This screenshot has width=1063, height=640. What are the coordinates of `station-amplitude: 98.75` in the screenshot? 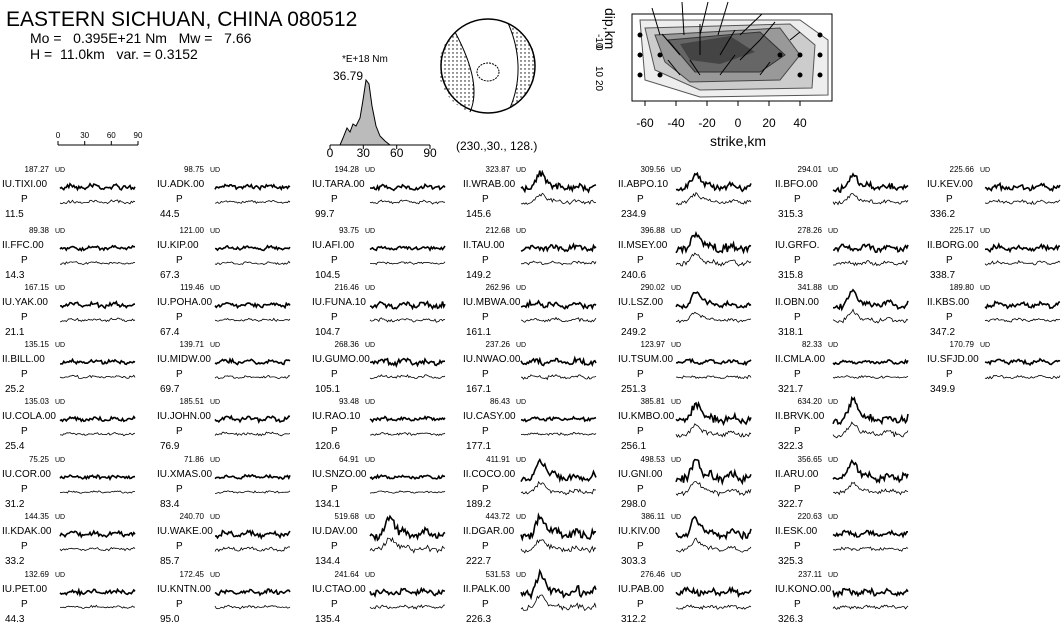 It's located at (194, 169).